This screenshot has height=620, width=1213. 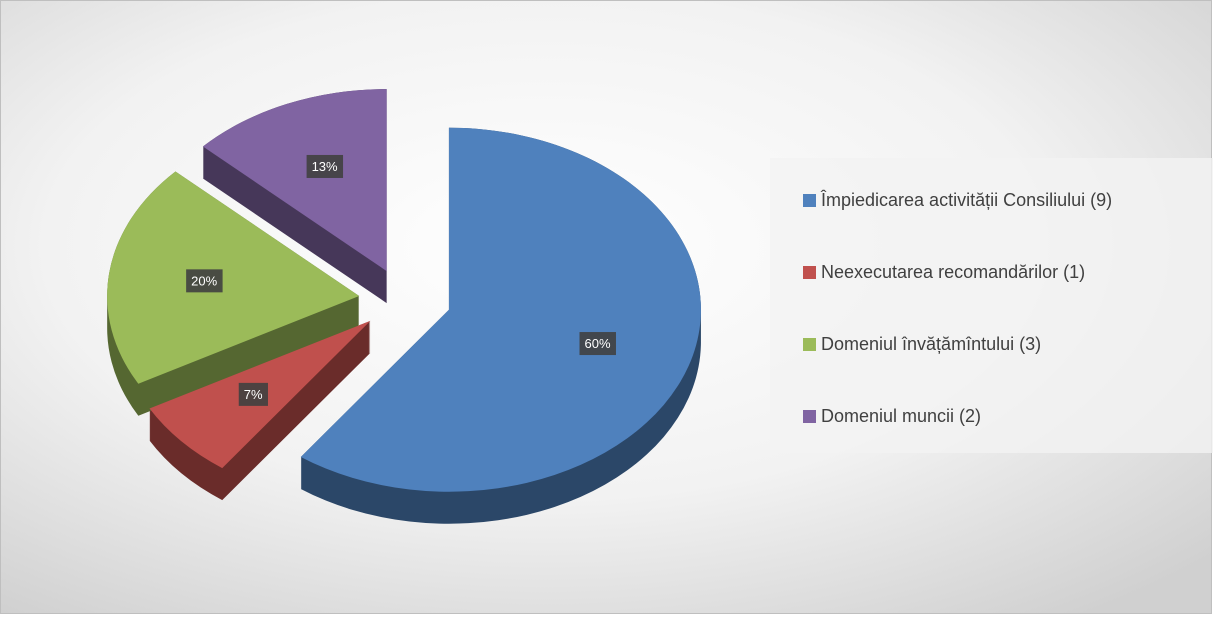 I want to click on legend-label: Împiedicarea activității Consiliului (9), so click(x=966, y=200).